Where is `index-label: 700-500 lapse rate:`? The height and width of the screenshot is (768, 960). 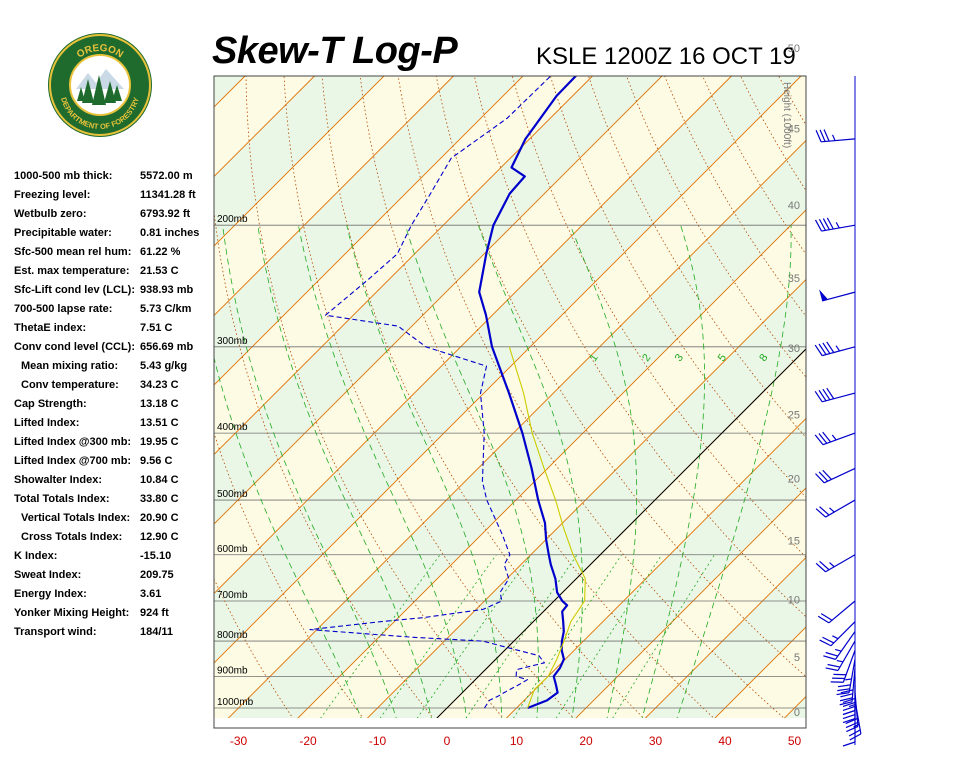
index-label: 700-500 lapse rate: is located at coordinates (63, 309).